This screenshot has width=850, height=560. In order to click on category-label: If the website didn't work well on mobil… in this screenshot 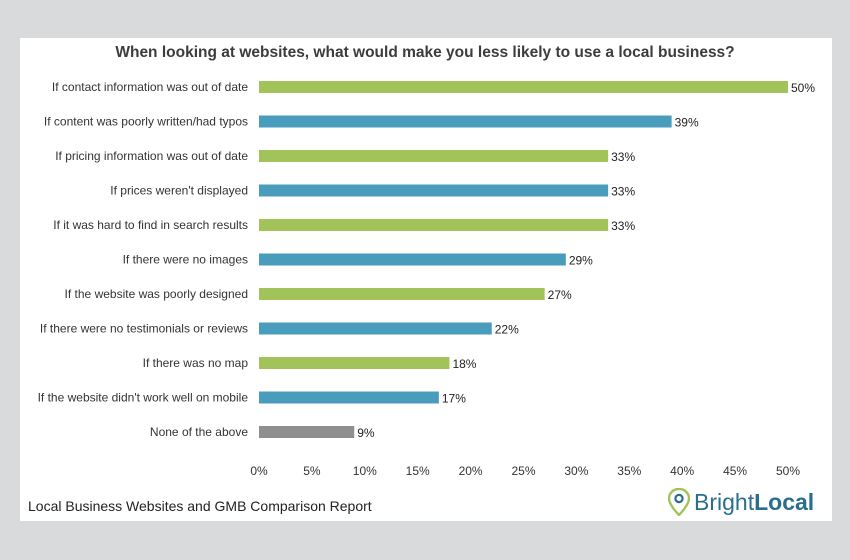, I will do `click(143, 398)`.